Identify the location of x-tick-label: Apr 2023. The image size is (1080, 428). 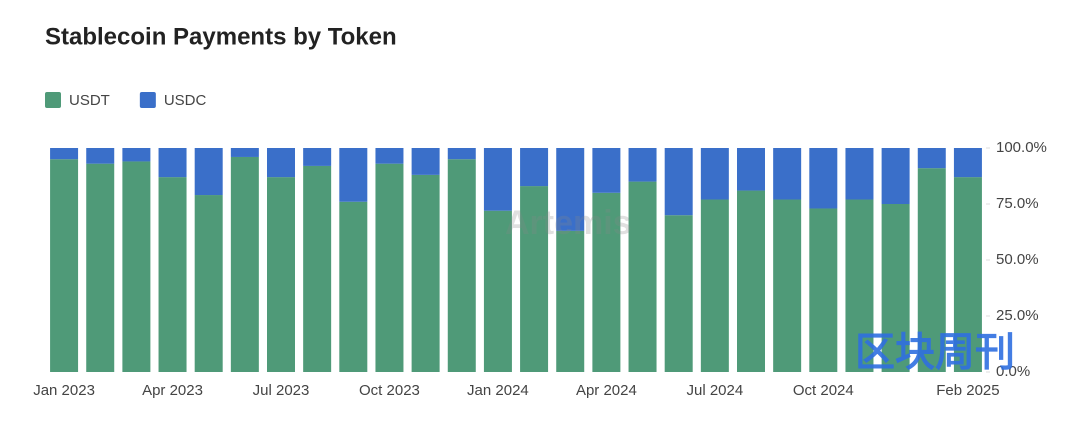
(172, 390).